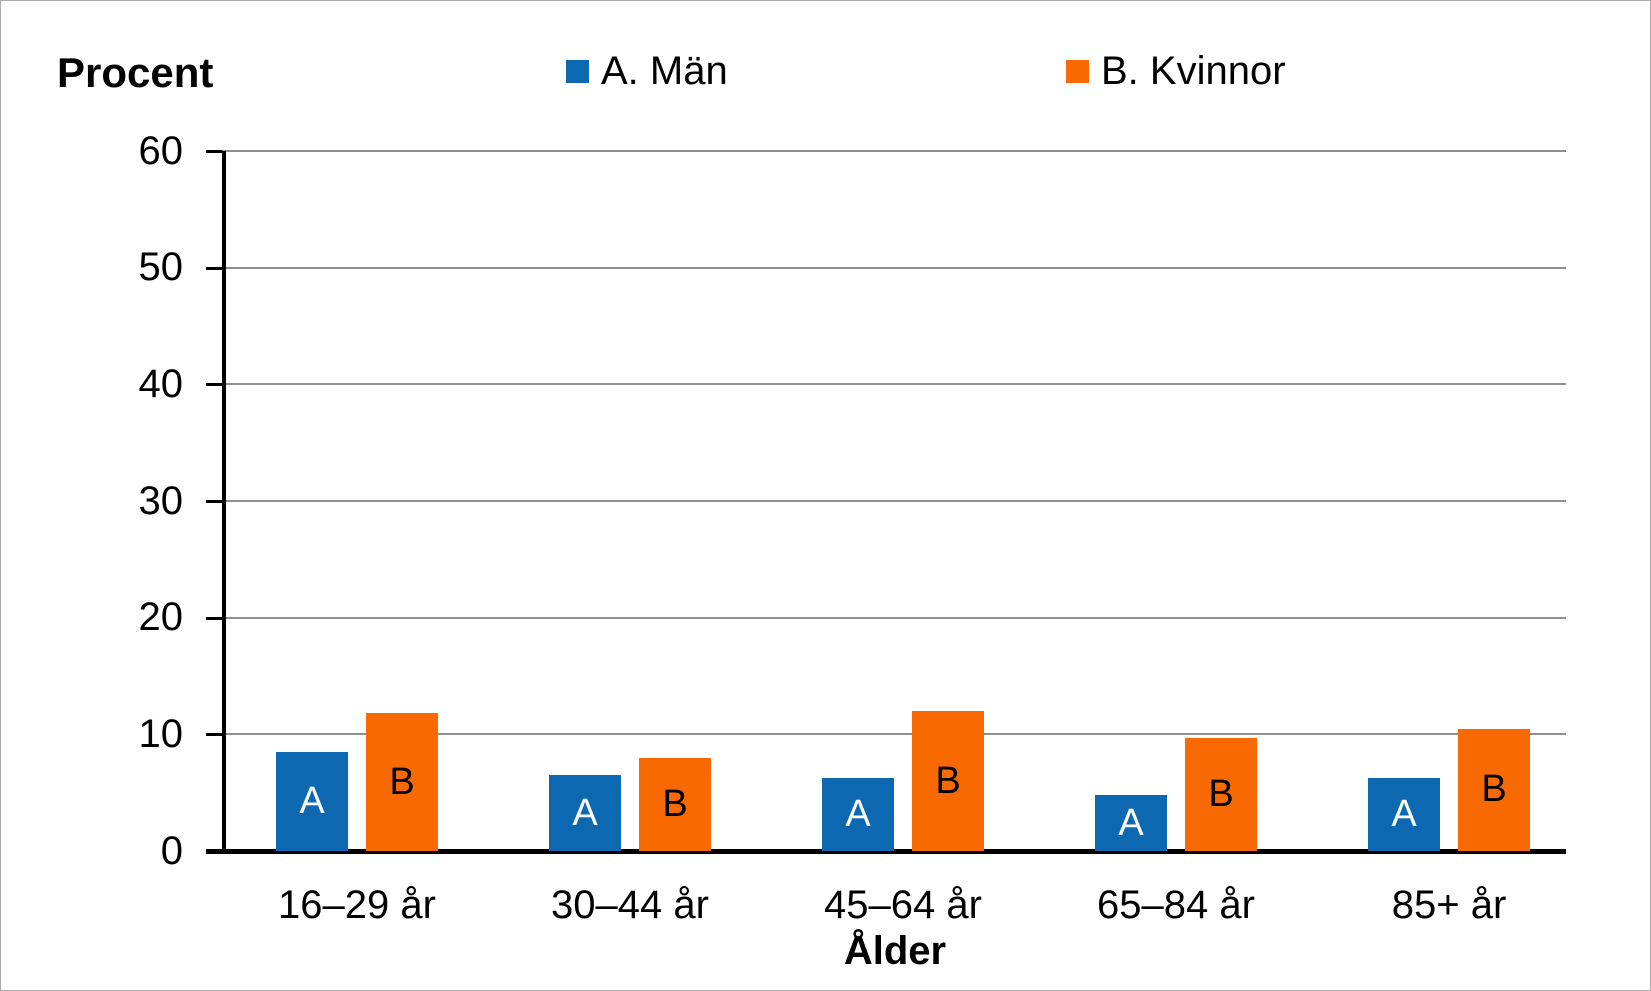  I want to click on x-category-label-1: 16–29 år, so click(357, 904).